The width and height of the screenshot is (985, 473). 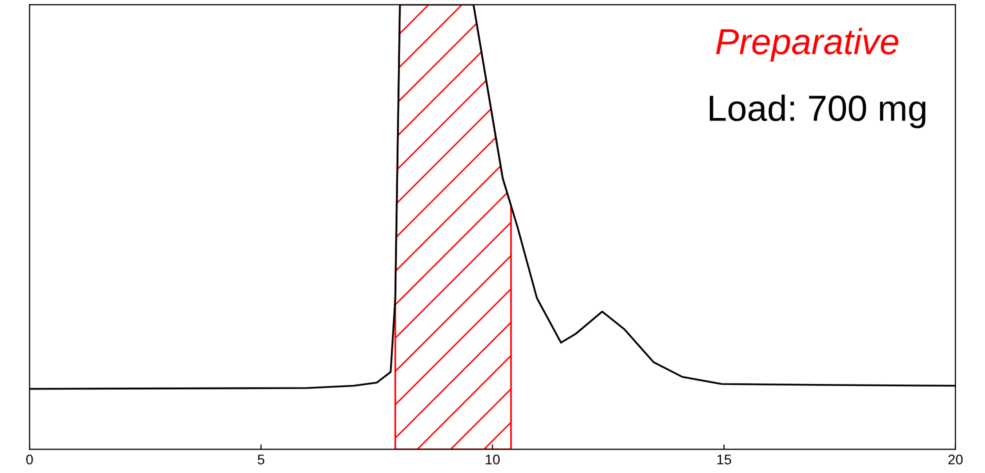 What do you see at coordinates (818, 111) in the screenshot?
I see `annotation: Load: 700 mg` at bounding box center [818, 111].